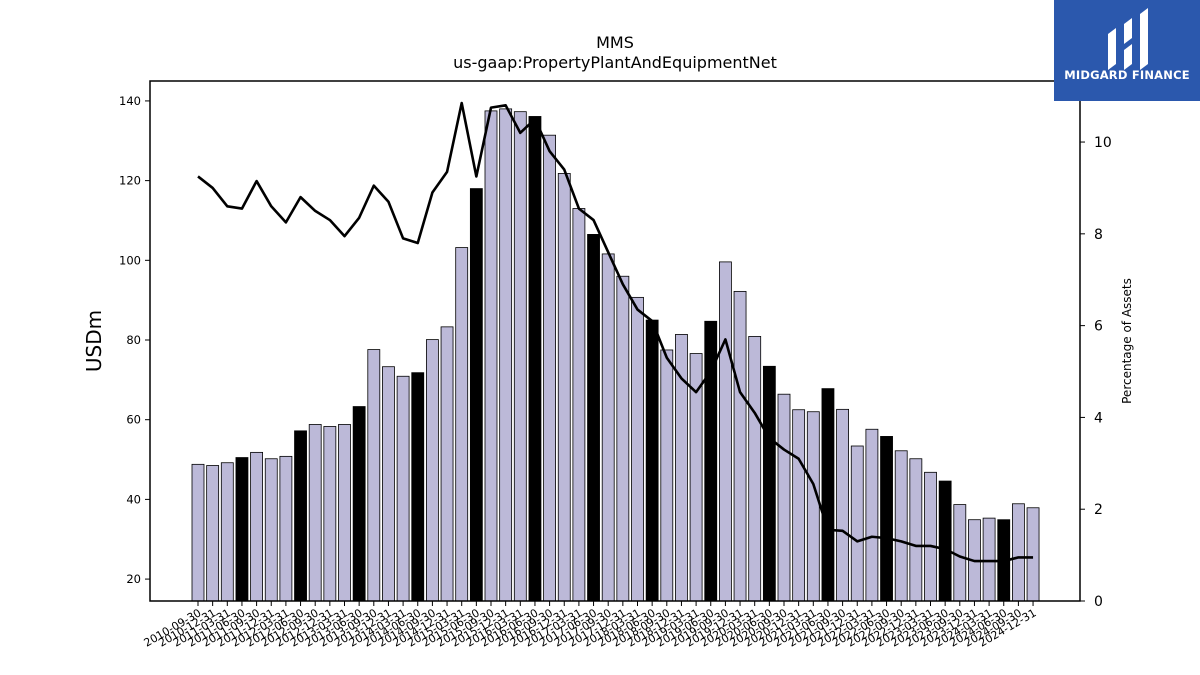 This screenshot has height=675, width=1200. Describe the element at coordinates (1098, 510) in the screenshot. I see `y2-tick-label-2: 2` at that location.